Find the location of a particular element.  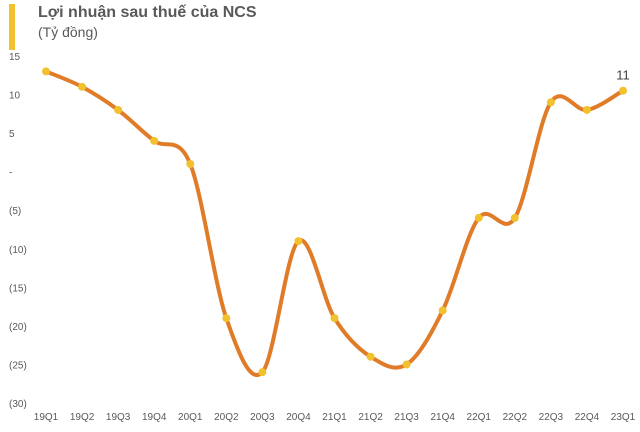

x-tick-label: 22Q3 is located at coordinates (551, 417).